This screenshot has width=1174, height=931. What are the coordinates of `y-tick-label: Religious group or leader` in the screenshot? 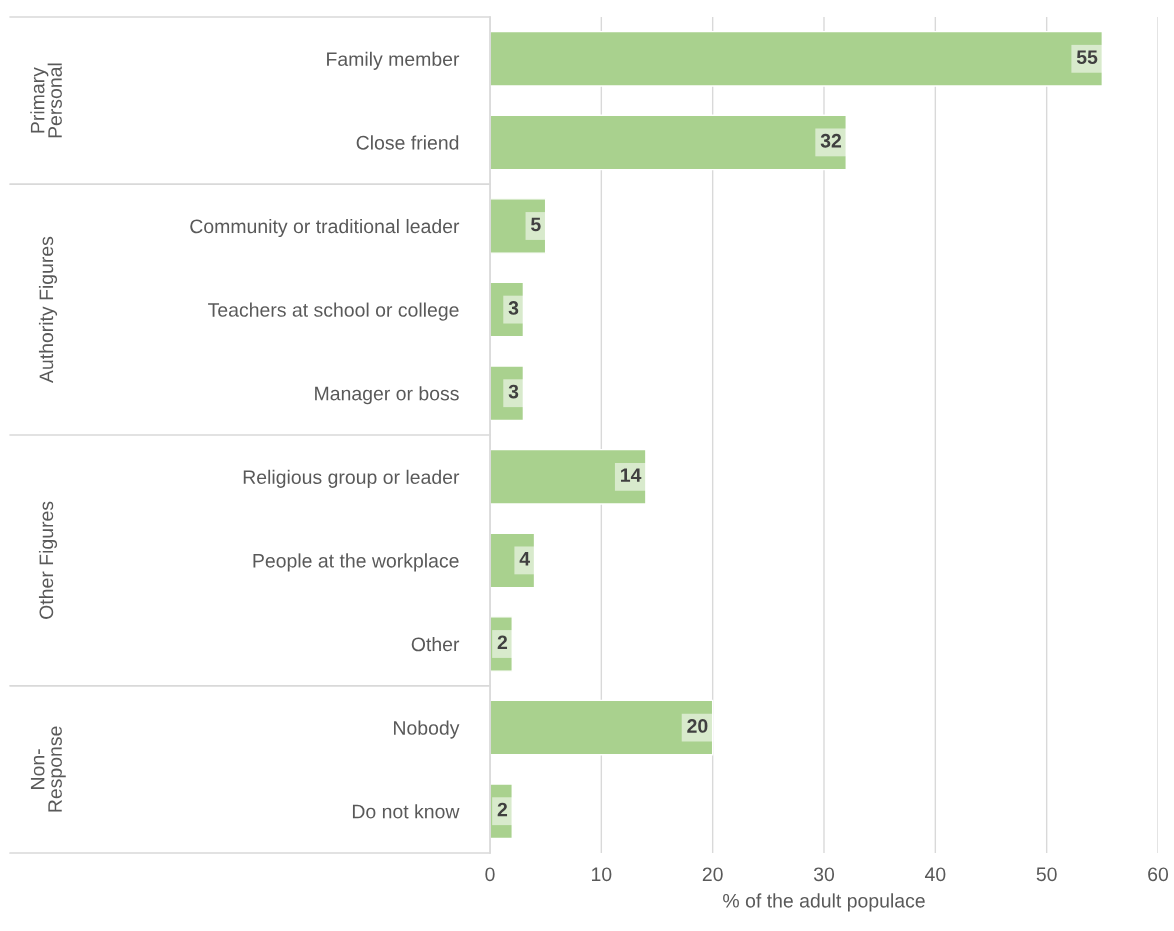 It's located at (351, 478).